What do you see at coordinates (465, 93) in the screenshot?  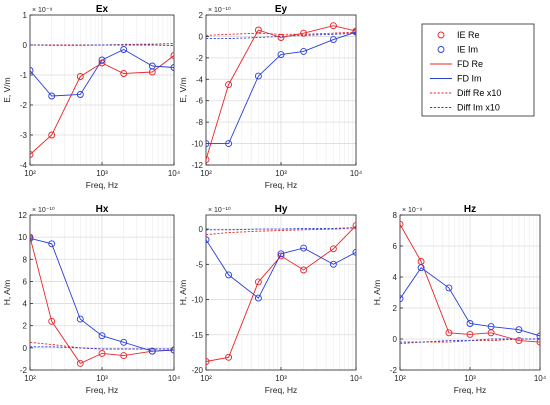 I see `legend-item: Diff Re x10` at bounding box center [465, 93].